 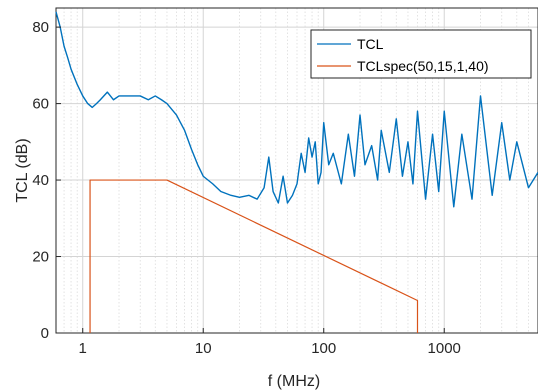 I want to click on legend-entry-tclspec: TCLspec(50,15,1,40), so click(x=423, y=66).